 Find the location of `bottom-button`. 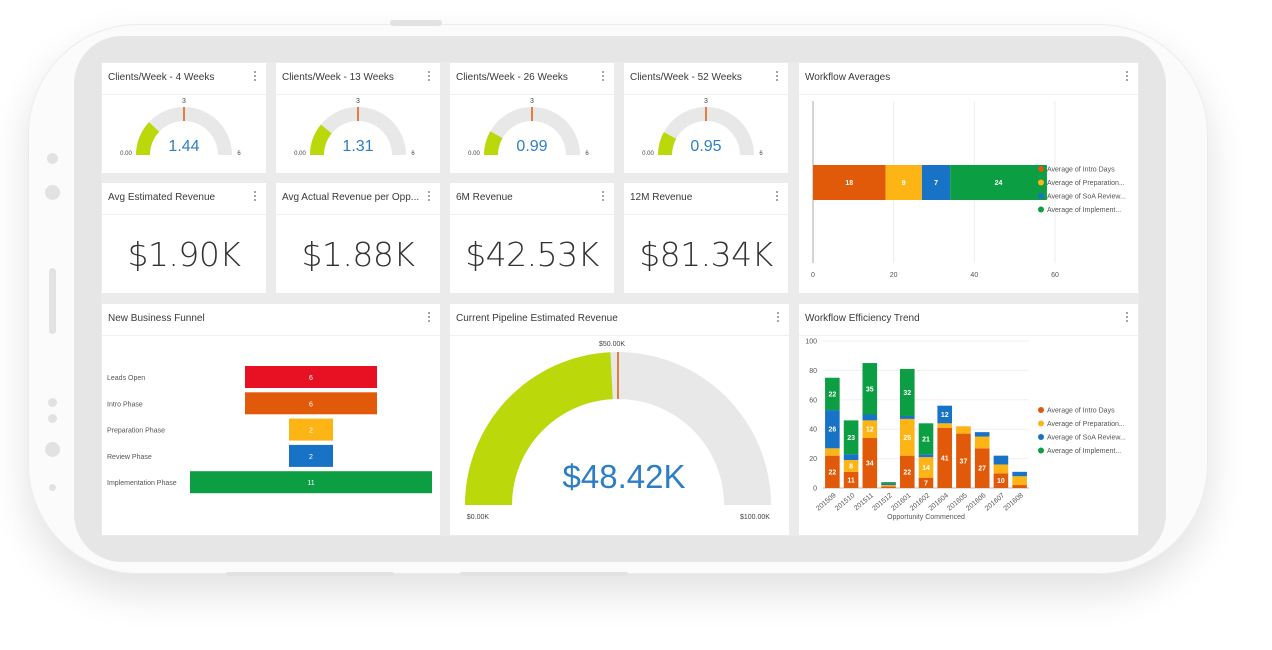

bottom-button is located at coordinates (310, 574).